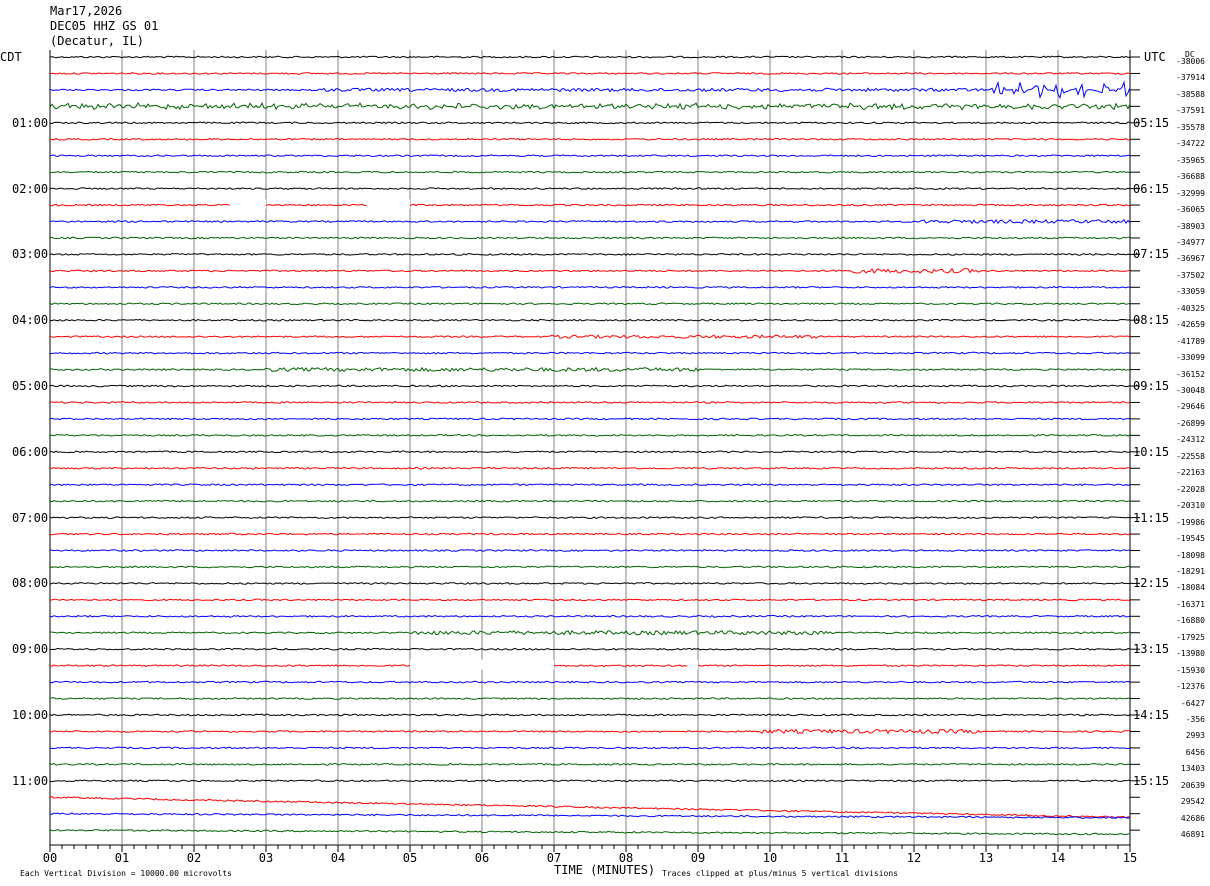 This screenshot has width=1210, height=886. I want to click on dc-offset-label: -15930, so click(1190, 670).